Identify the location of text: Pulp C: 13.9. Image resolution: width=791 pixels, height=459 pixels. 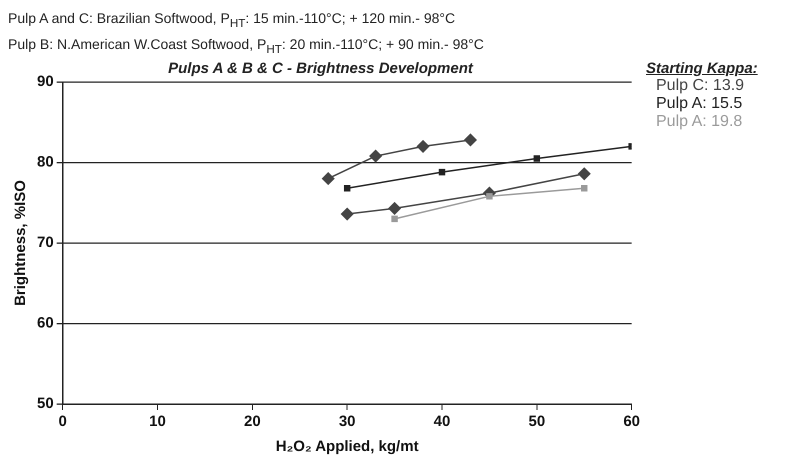
(700, 86).